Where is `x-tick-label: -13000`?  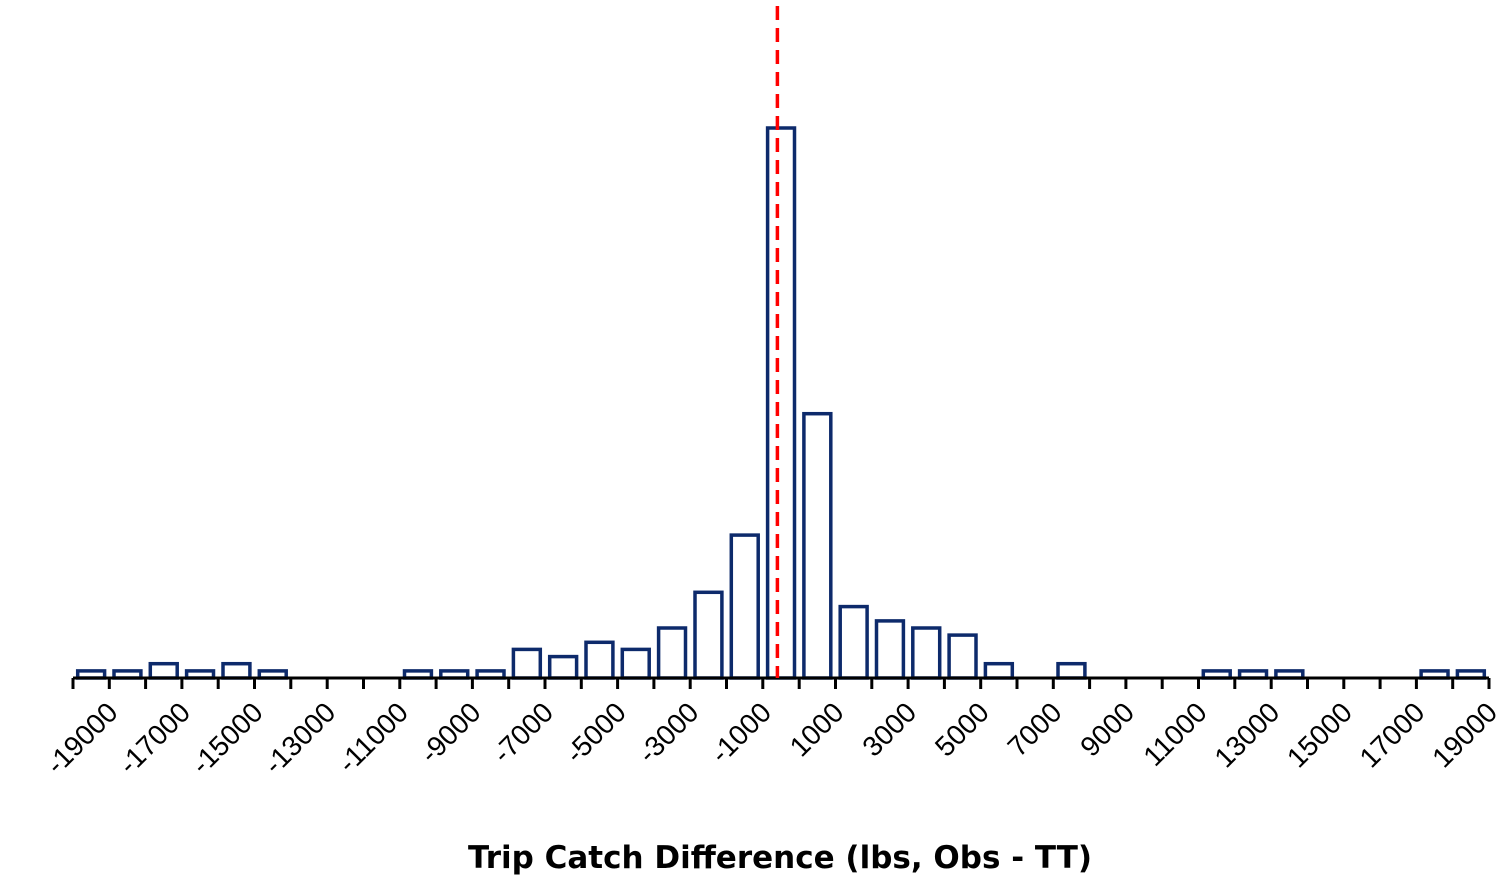
x-tick-label: -13000 is located at coordinates (300, 738).